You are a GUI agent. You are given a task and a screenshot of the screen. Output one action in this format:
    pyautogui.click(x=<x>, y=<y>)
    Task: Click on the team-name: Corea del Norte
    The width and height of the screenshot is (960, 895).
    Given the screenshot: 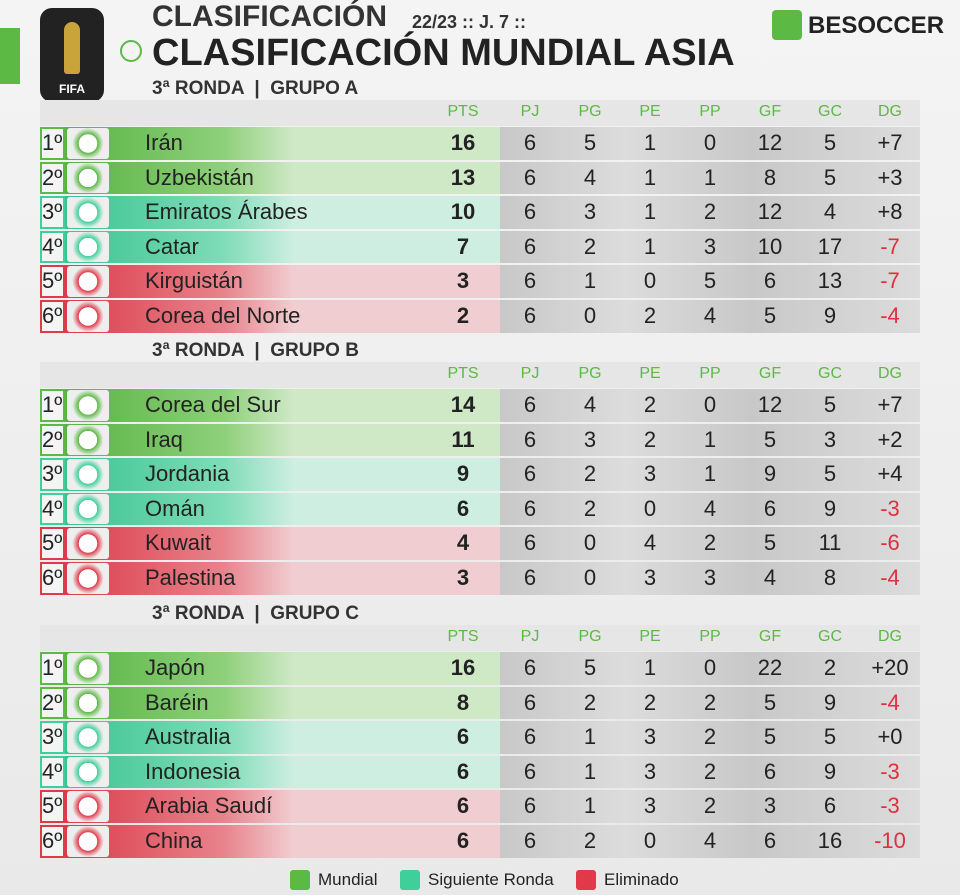 What is the action you would take?
    pyautogui.click(x=223, y=315)
    